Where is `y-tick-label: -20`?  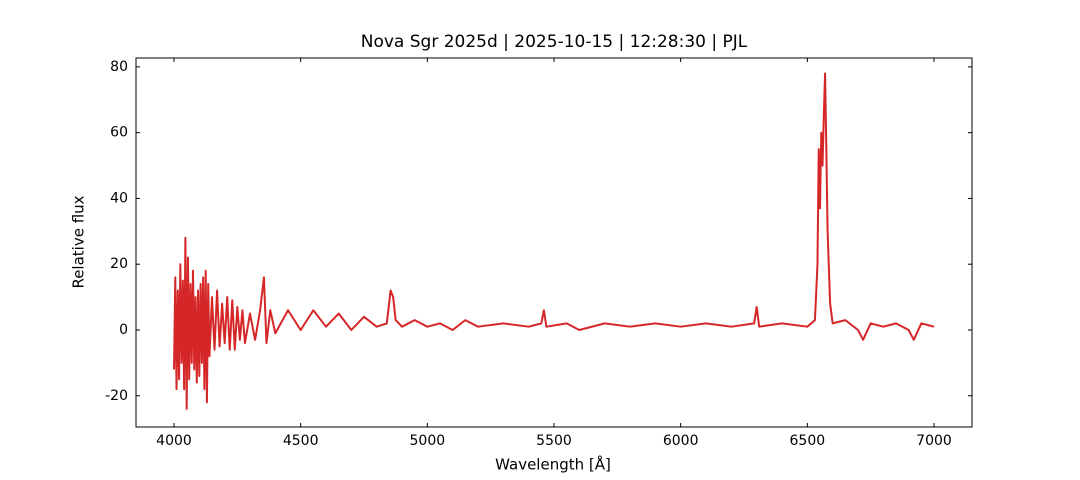
y-tick-label: -20 is located at coordinates (116, 396).